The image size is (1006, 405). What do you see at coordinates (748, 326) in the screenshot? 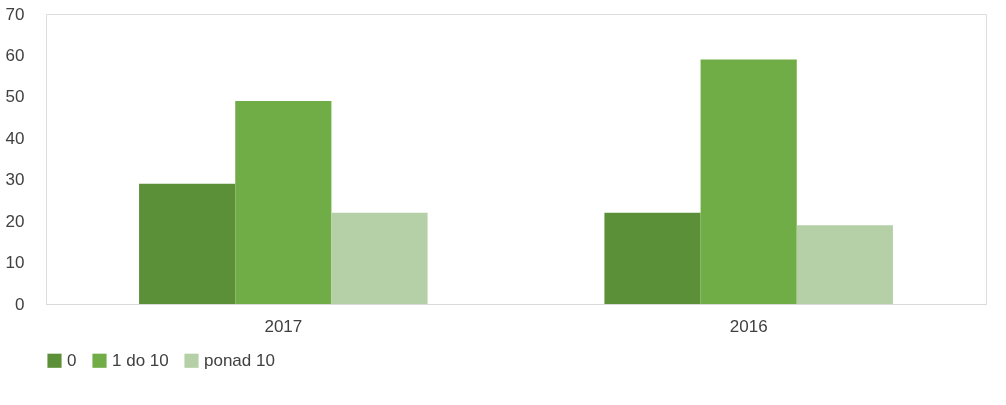
I see `x-tick-label: 2016` at bounding box center [748, 326].